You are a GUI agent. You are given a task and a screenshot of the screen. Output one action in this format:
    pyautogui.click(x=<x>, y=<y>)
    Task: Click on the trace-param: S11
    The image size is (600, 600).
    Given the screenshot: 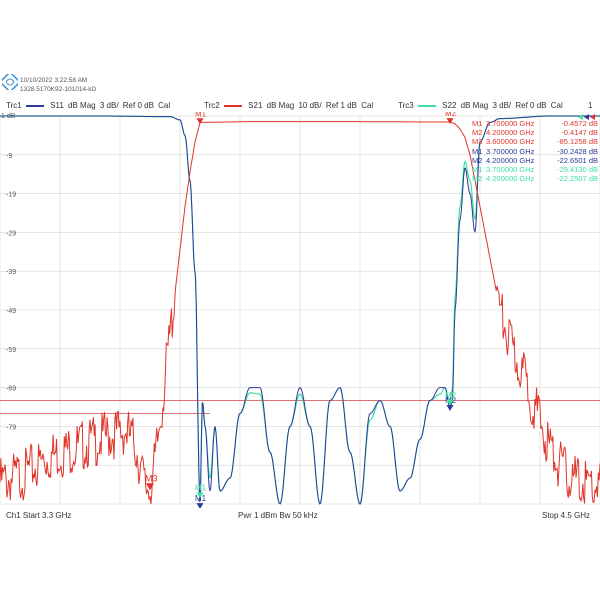 What is the action you would take?
    pyautogui.click(x=57, y=105)
    